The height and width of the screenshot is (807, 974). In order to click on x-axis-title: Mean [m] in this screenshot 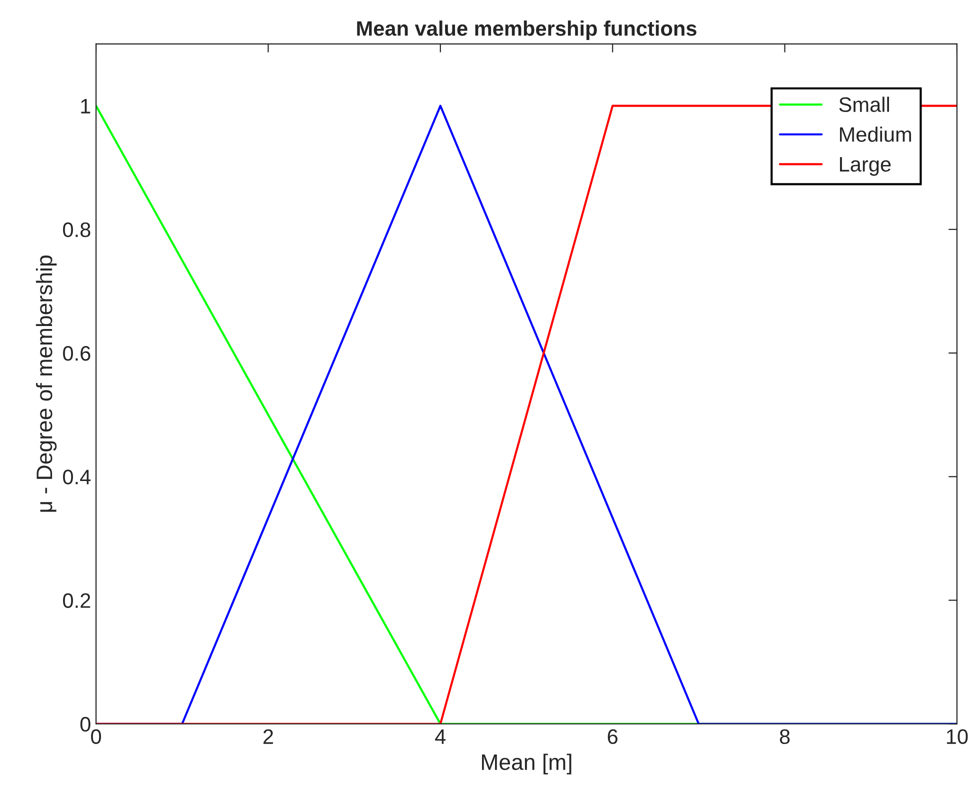, I will do `click(527, 764)`.